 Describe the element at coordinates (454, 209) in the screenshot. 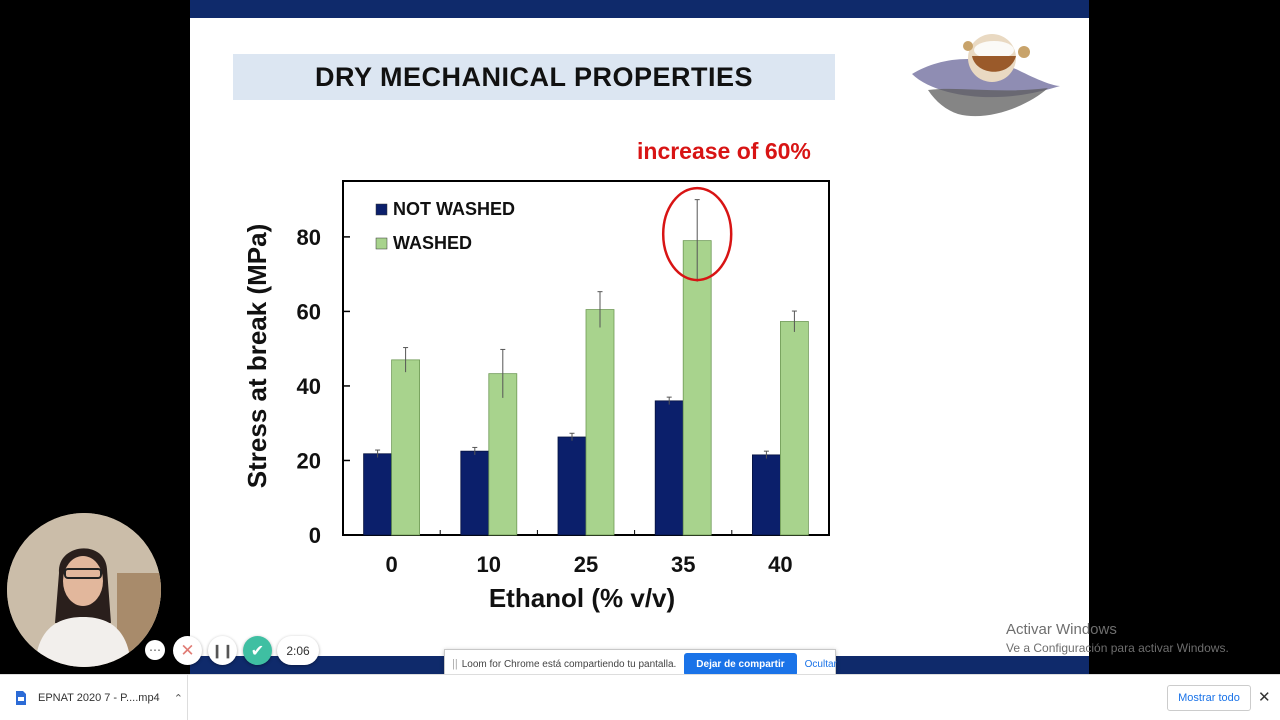

I see `legend-label: NOT WASHED` at that location.